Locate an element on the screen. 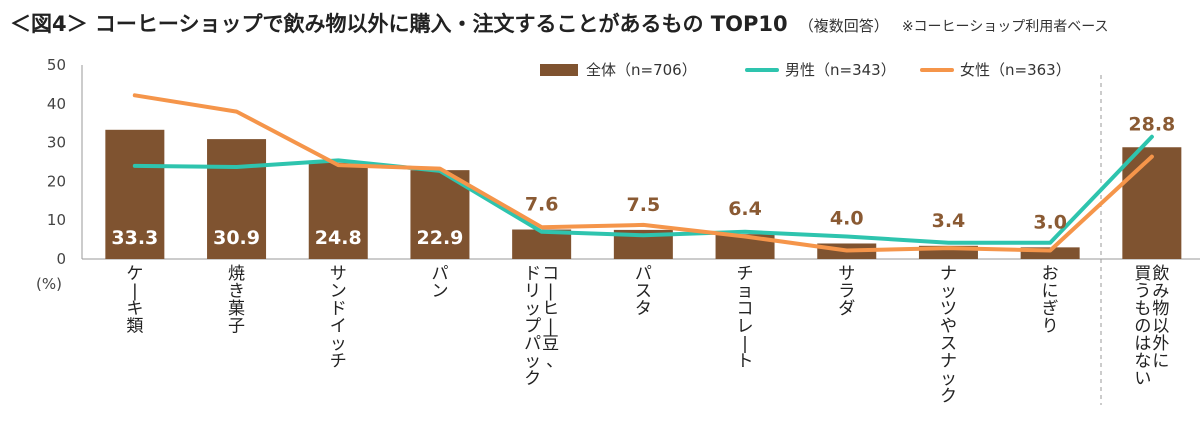 The width and height of the screenshot is (1200, 426). data-label-bar: 7.5 is located at coordinates (644, 205).